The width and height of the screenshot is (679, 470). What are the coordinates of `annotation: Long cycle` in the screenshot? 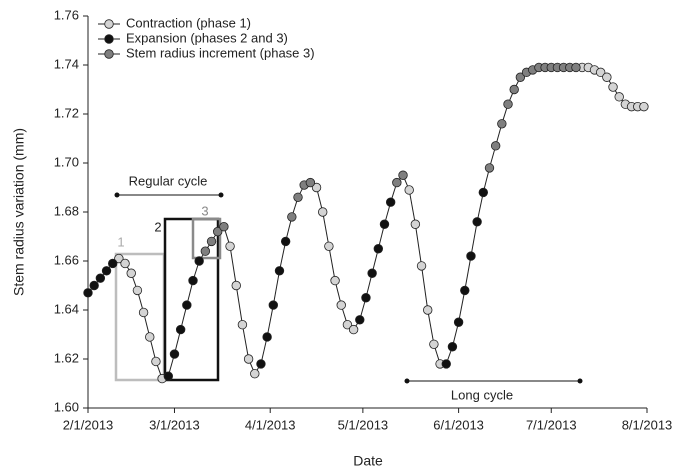 It's located at (482, 394).